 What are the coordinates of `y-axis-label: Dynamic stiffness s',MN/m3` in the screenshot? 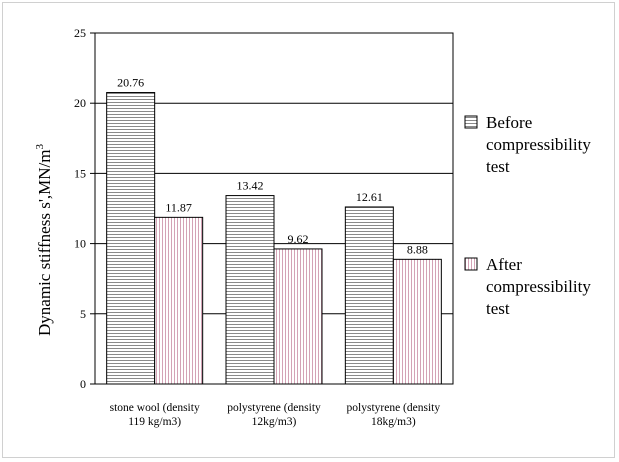 It's located at (44, 240).